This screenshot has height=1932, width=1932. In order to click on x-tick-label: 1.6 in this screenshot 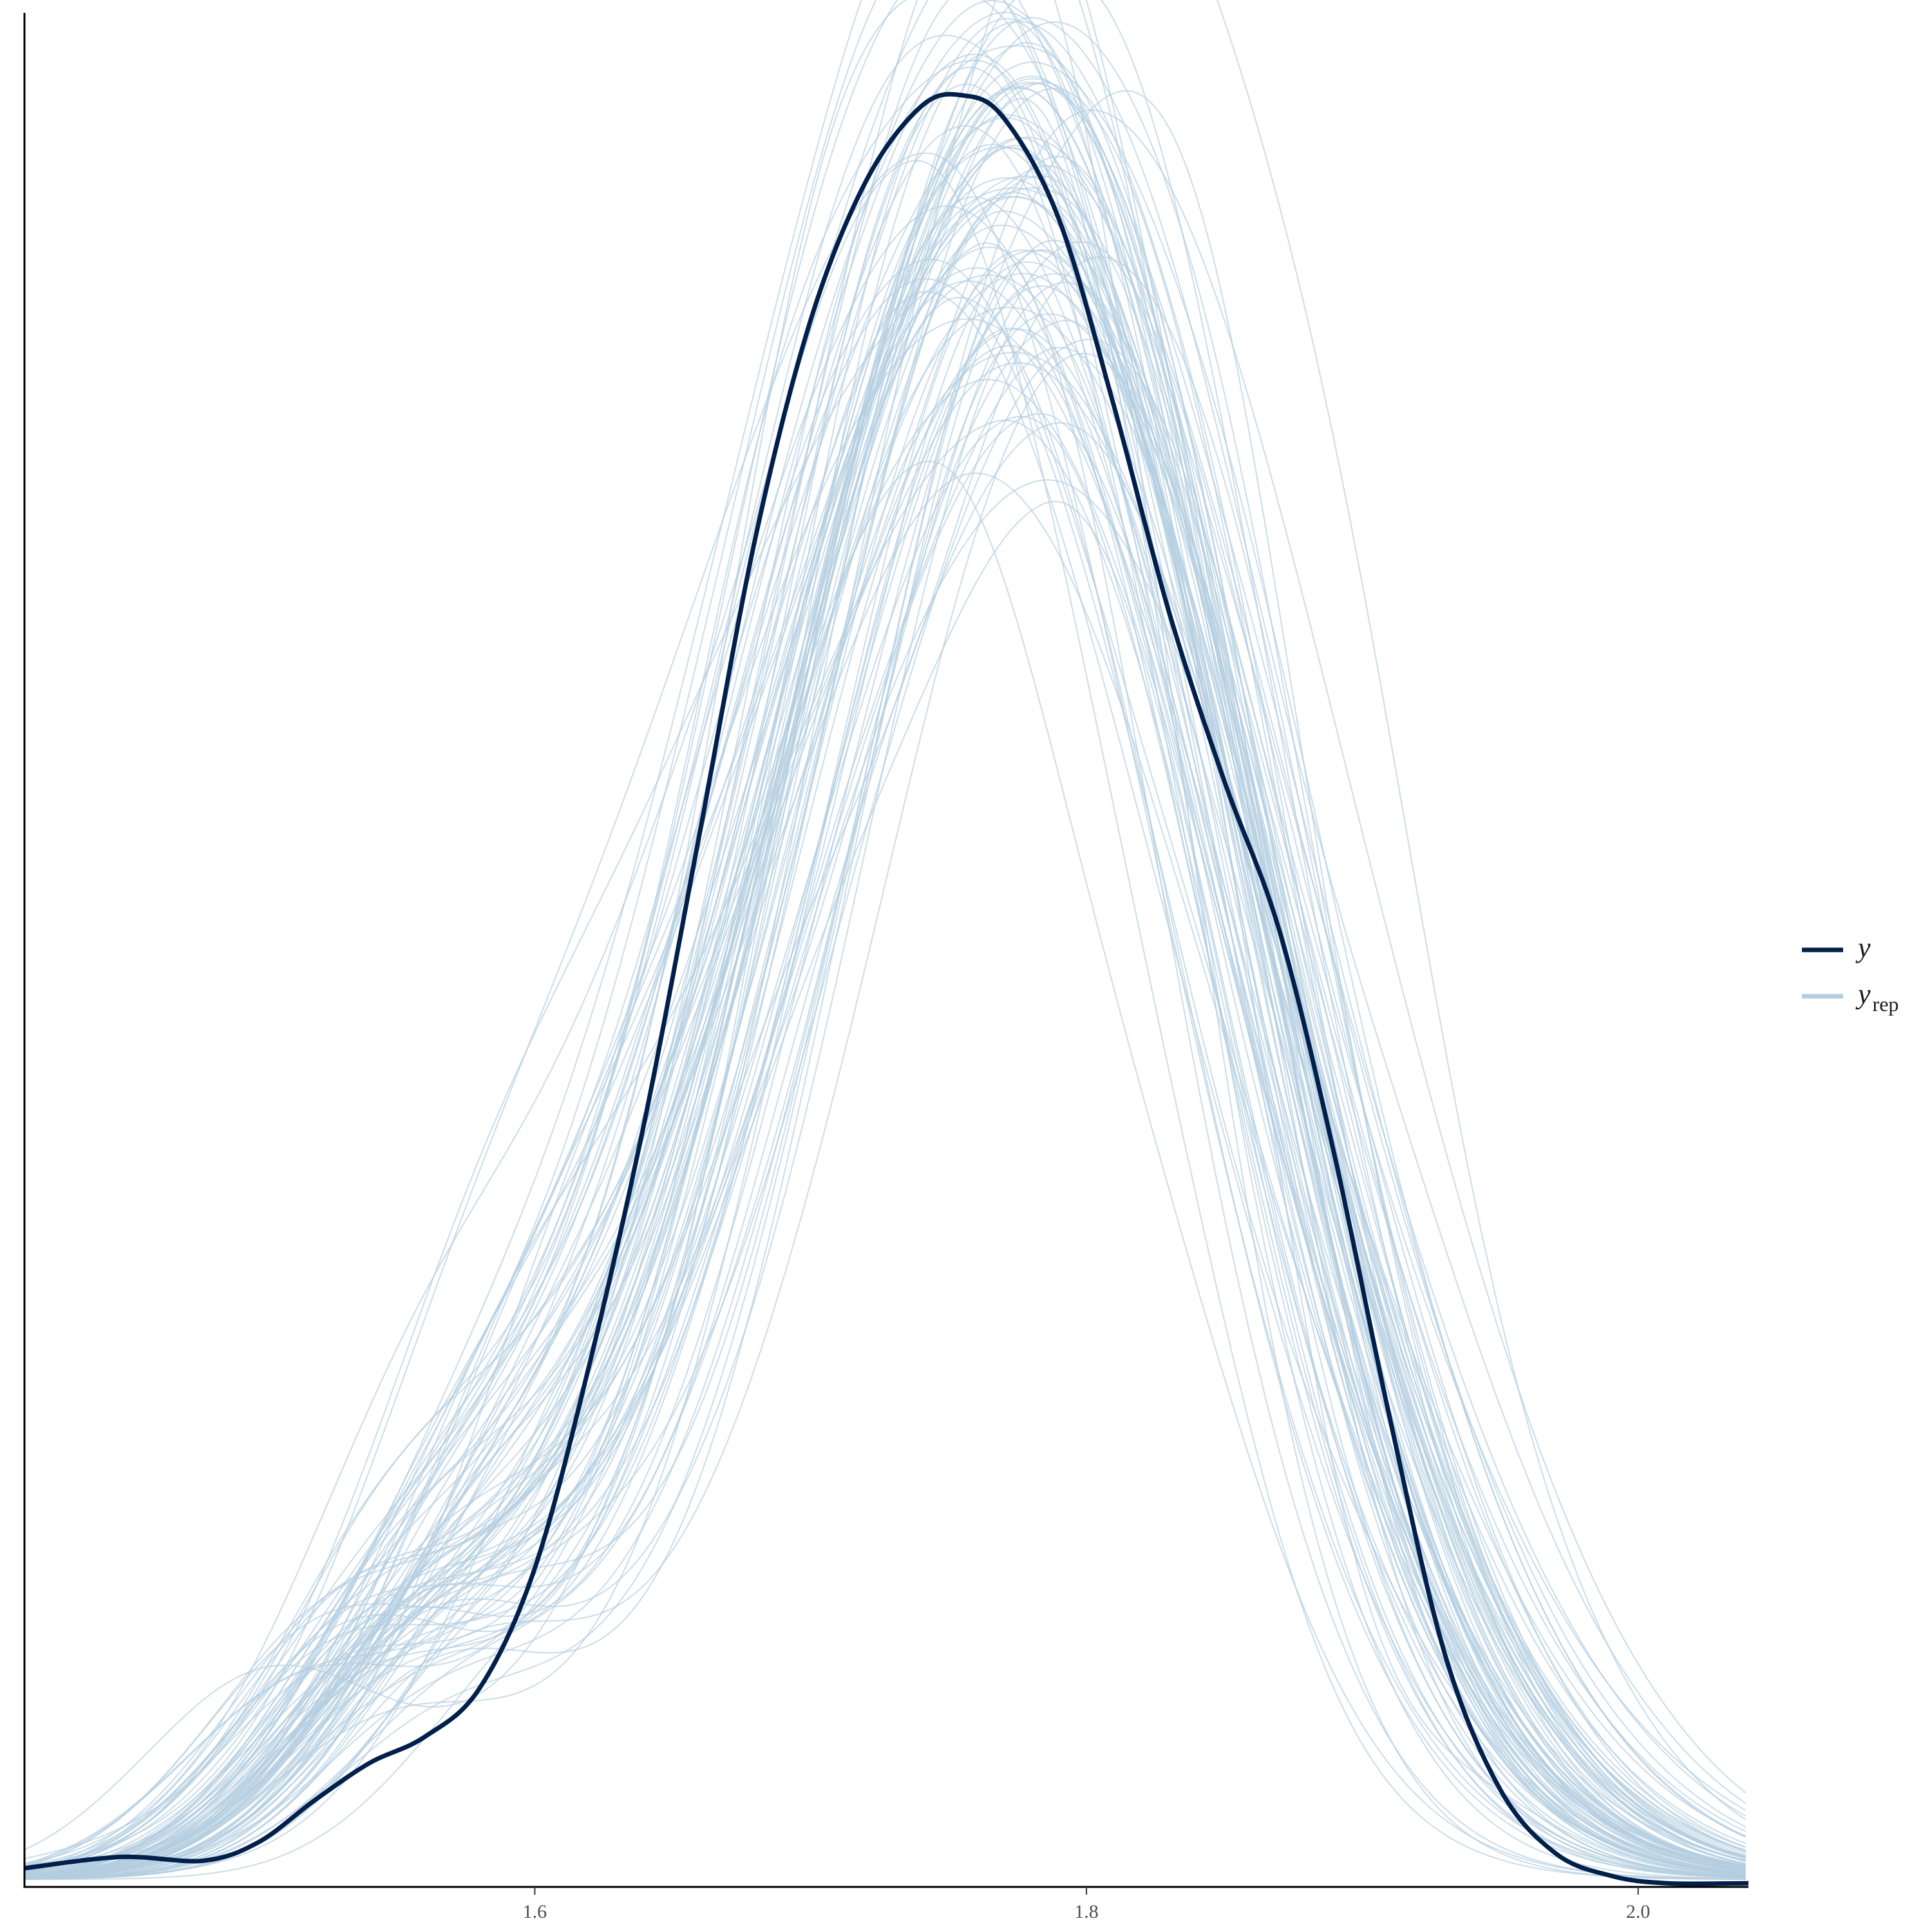, I will do `click(535, 1911)`.